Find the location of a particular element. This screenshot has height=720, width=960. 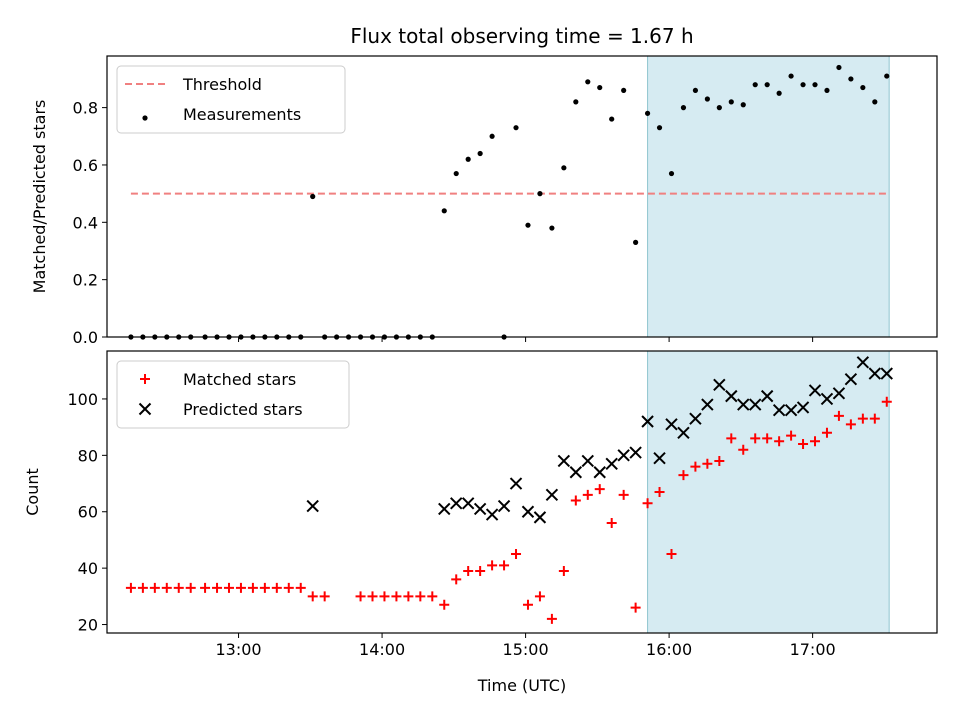

bottom-y-axis-label: Count is located at coordinates (32, 492).